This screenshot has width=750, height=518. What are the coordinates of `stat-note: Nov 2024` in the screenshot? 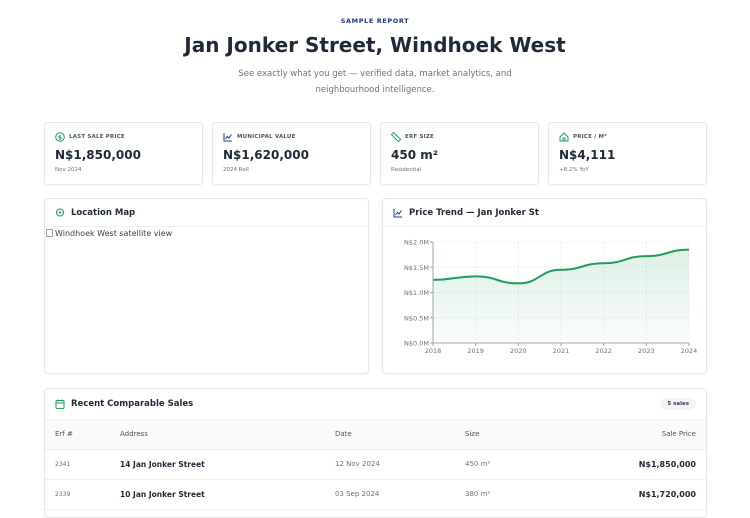 It's located at (123, 170).